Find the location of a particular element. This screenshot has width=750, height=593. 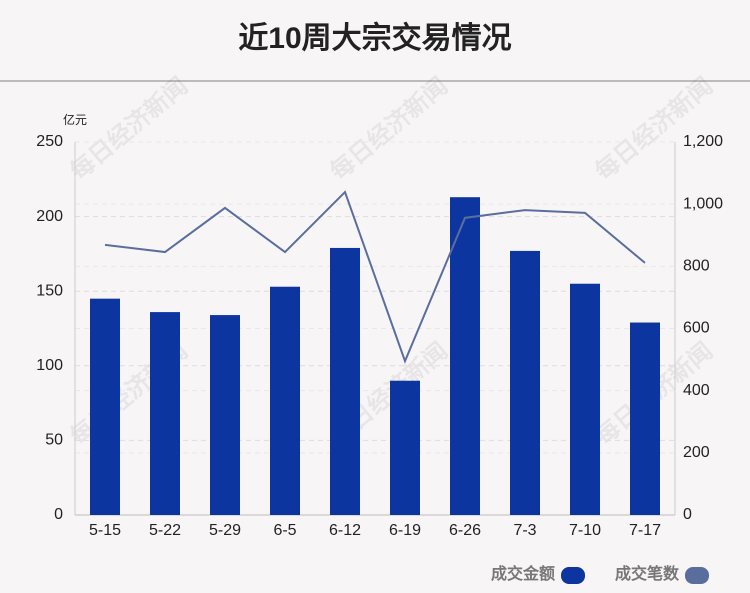

x-tick-label: 7-17 is located at coordinates (645, 530).